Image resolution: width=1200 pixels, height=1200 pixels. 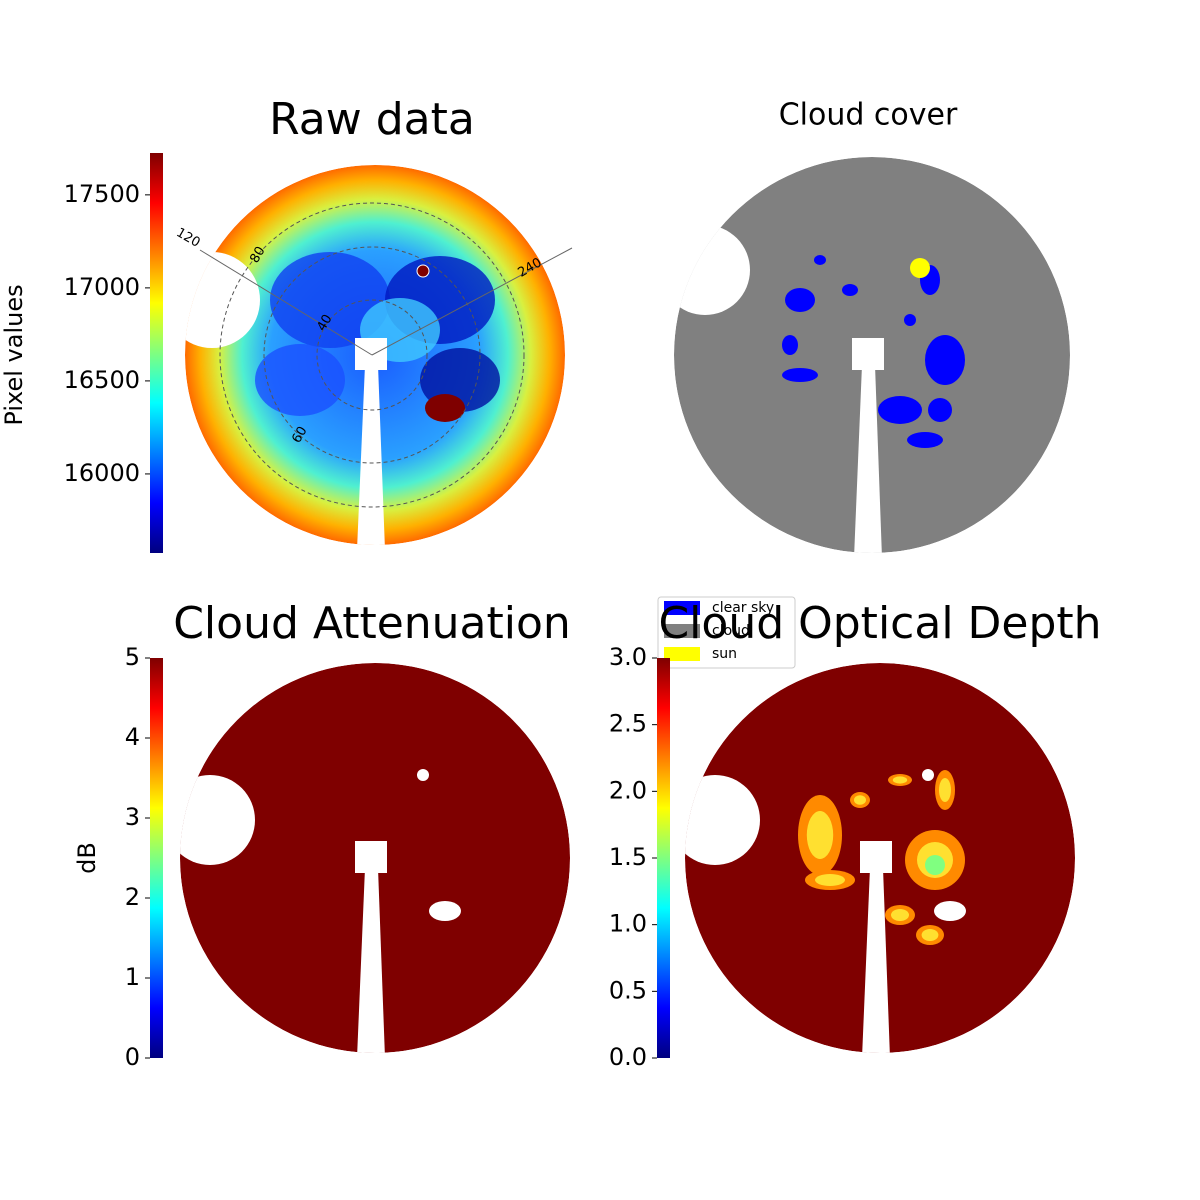 I want to click on colorbar-tick-label: 2.5, so click(x=628, y=724).